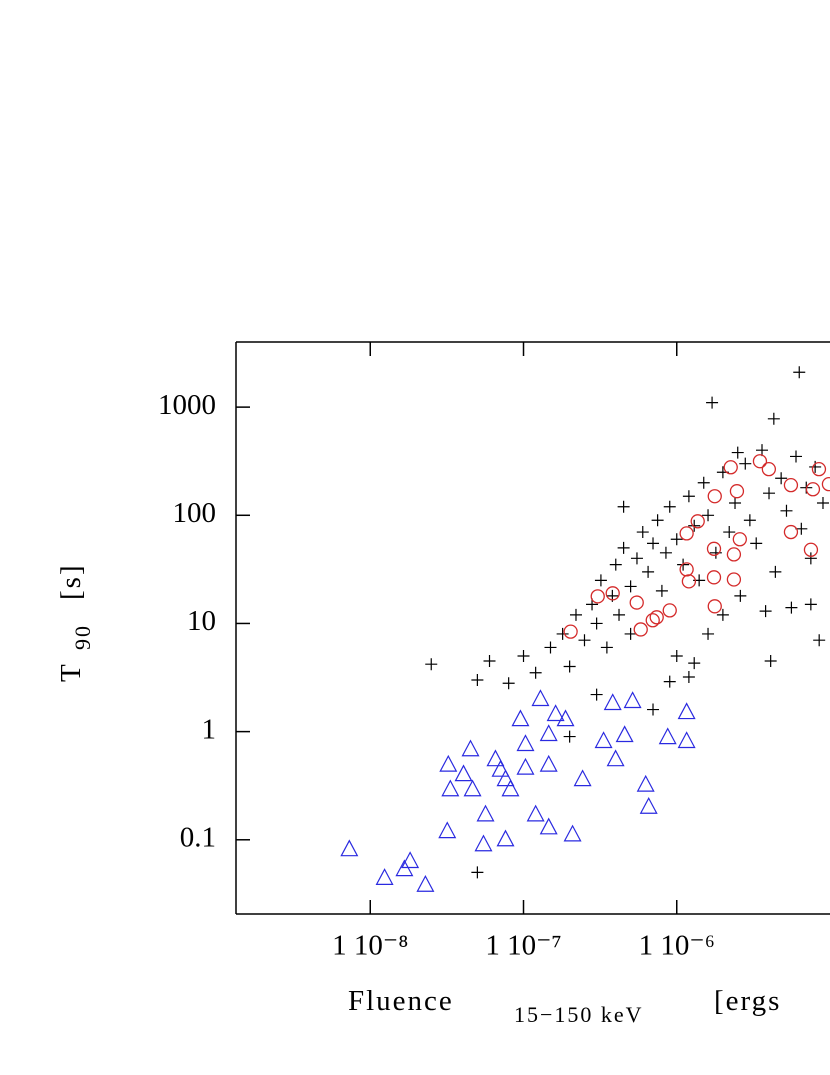 The height and width of the screenshot is (1075, 830). What do you see at coordinates (677, 946) in the screenshot?
I see `x-tick-label: 1 10⁻⁶` at bounding box center [677, 946].